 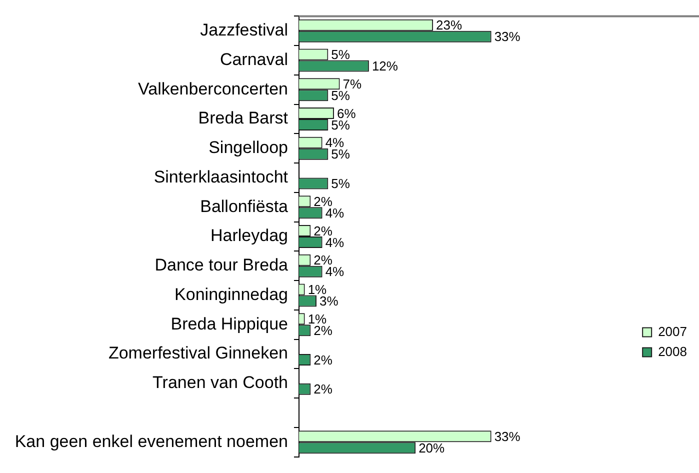 I want to click on legend-label: 2007, so click(x=672, y=331).